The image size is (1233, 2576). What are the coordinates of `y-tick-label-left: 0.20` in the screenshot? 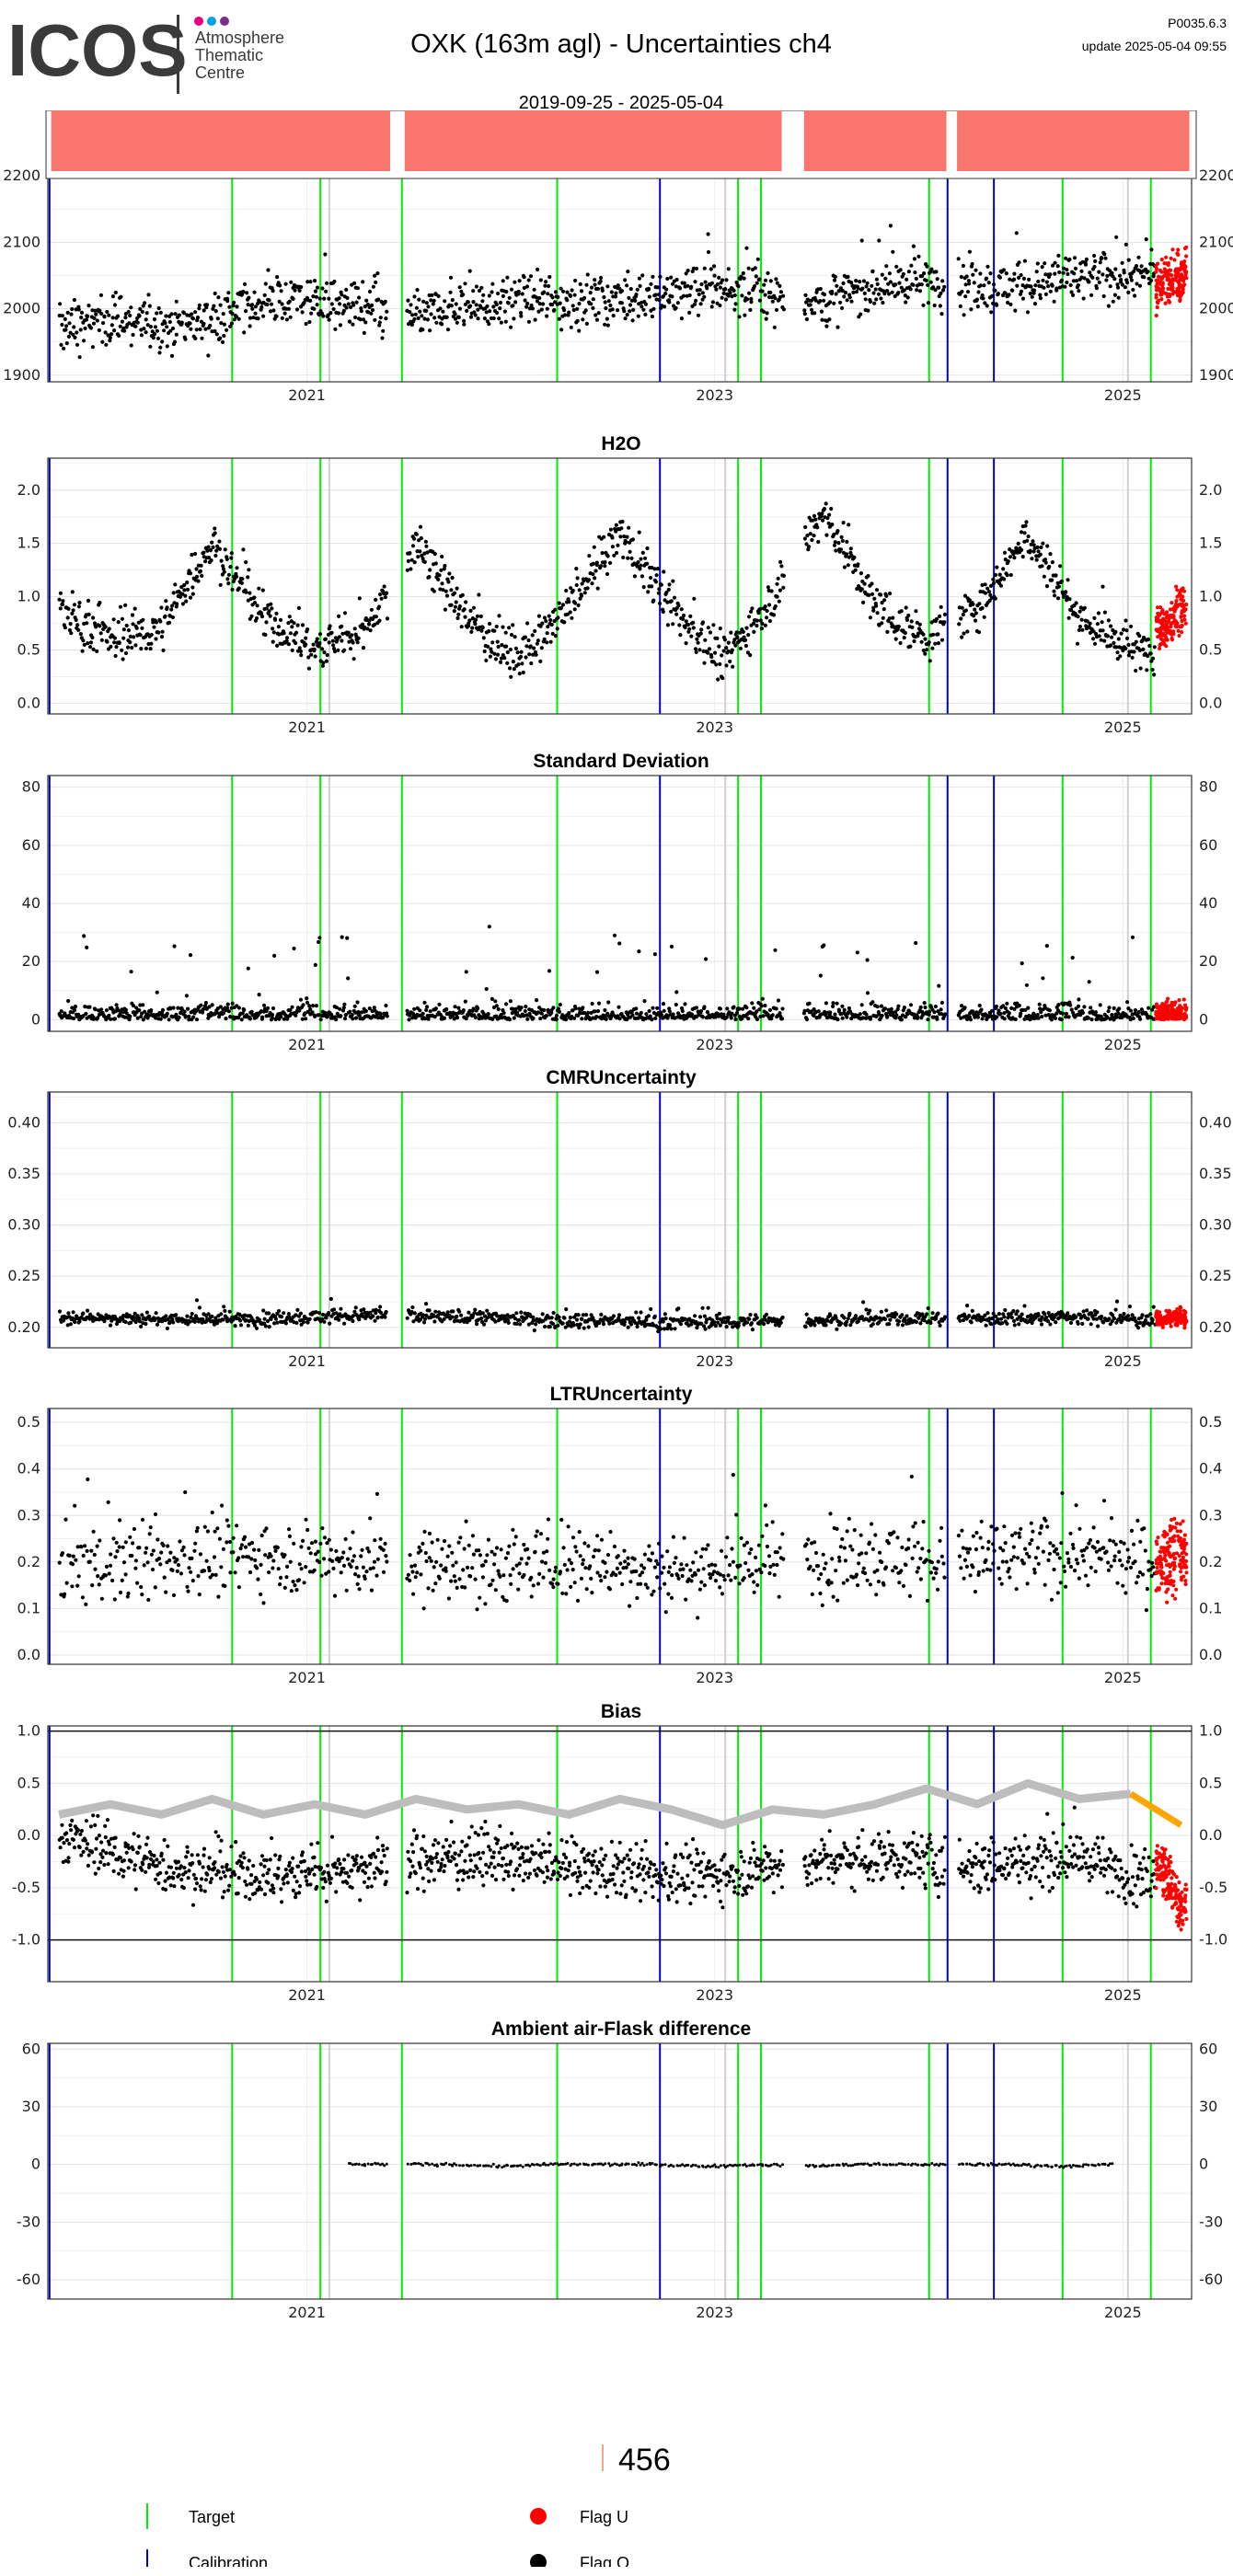 It's located at (23, 1327).